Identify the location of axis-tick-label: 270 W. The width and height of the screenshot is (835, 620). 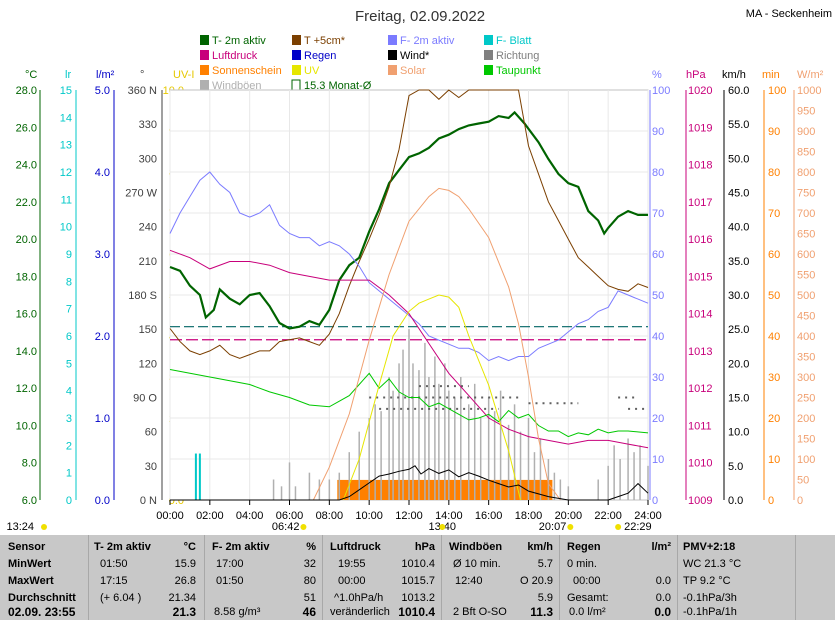
(141, 194).